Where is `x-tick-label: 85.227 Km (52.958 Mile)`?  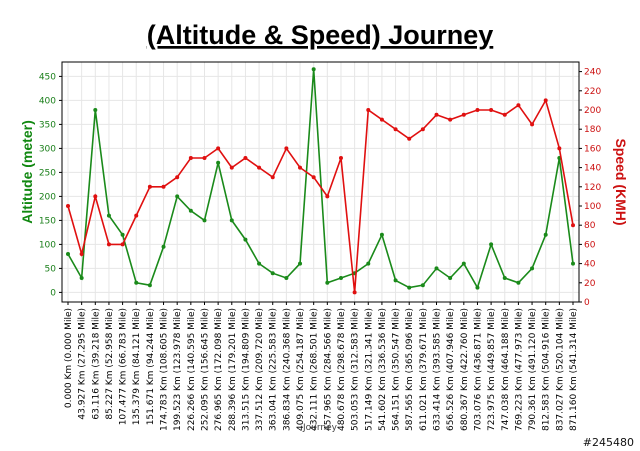 x-tick-label: 85.227 Km (52.958 Mile) is located at coordinates (110, 364).